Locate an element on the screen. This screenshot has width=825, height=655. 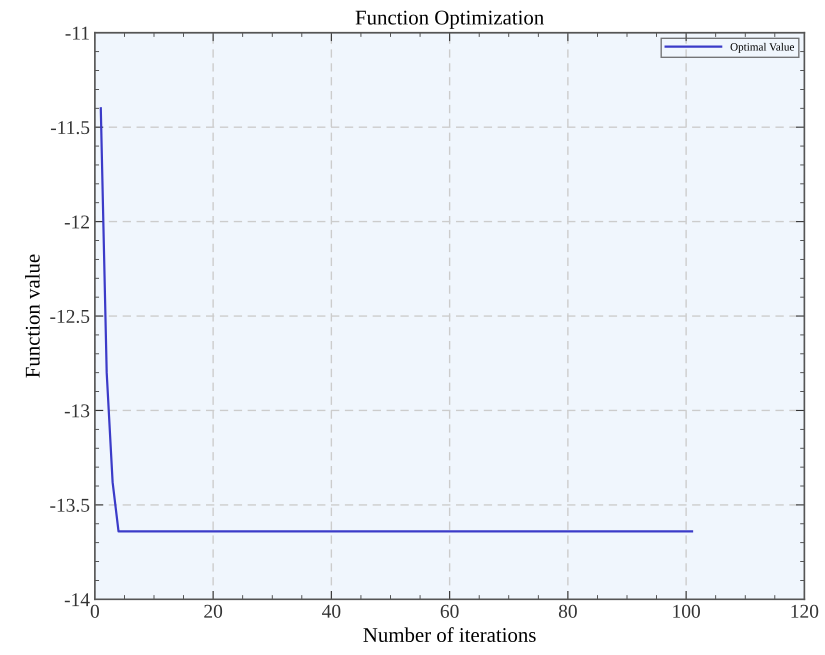
x-tick-label: 40 is located at coordinates (331, 611).